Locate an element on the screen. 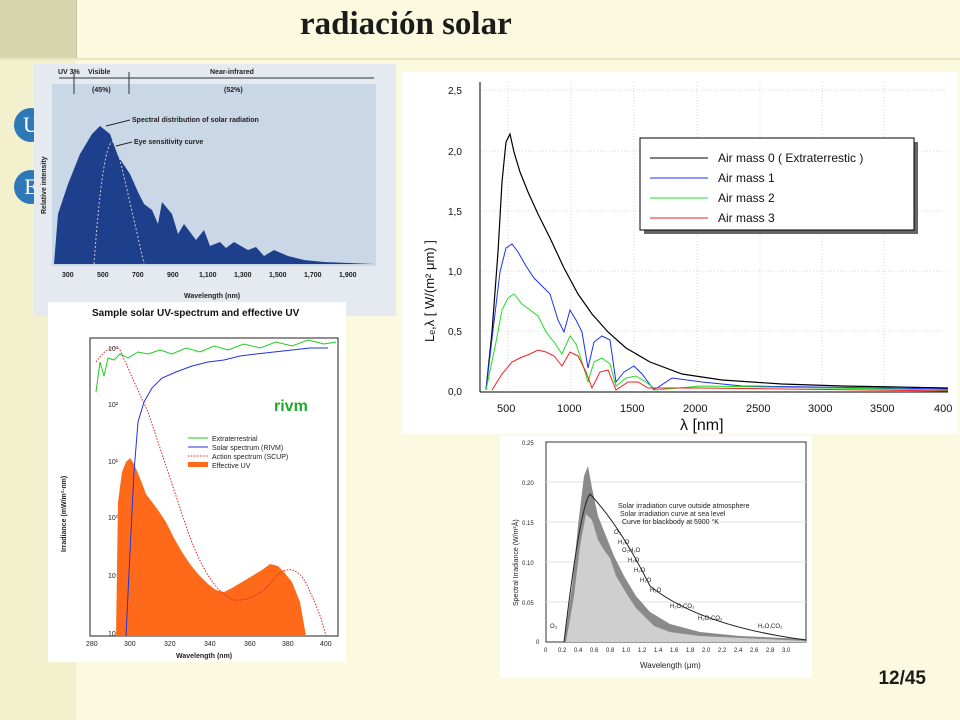 This screenshot has width=960, height=720. fig3-xtick-2500: 2500 is located at coordinates (758, 409).